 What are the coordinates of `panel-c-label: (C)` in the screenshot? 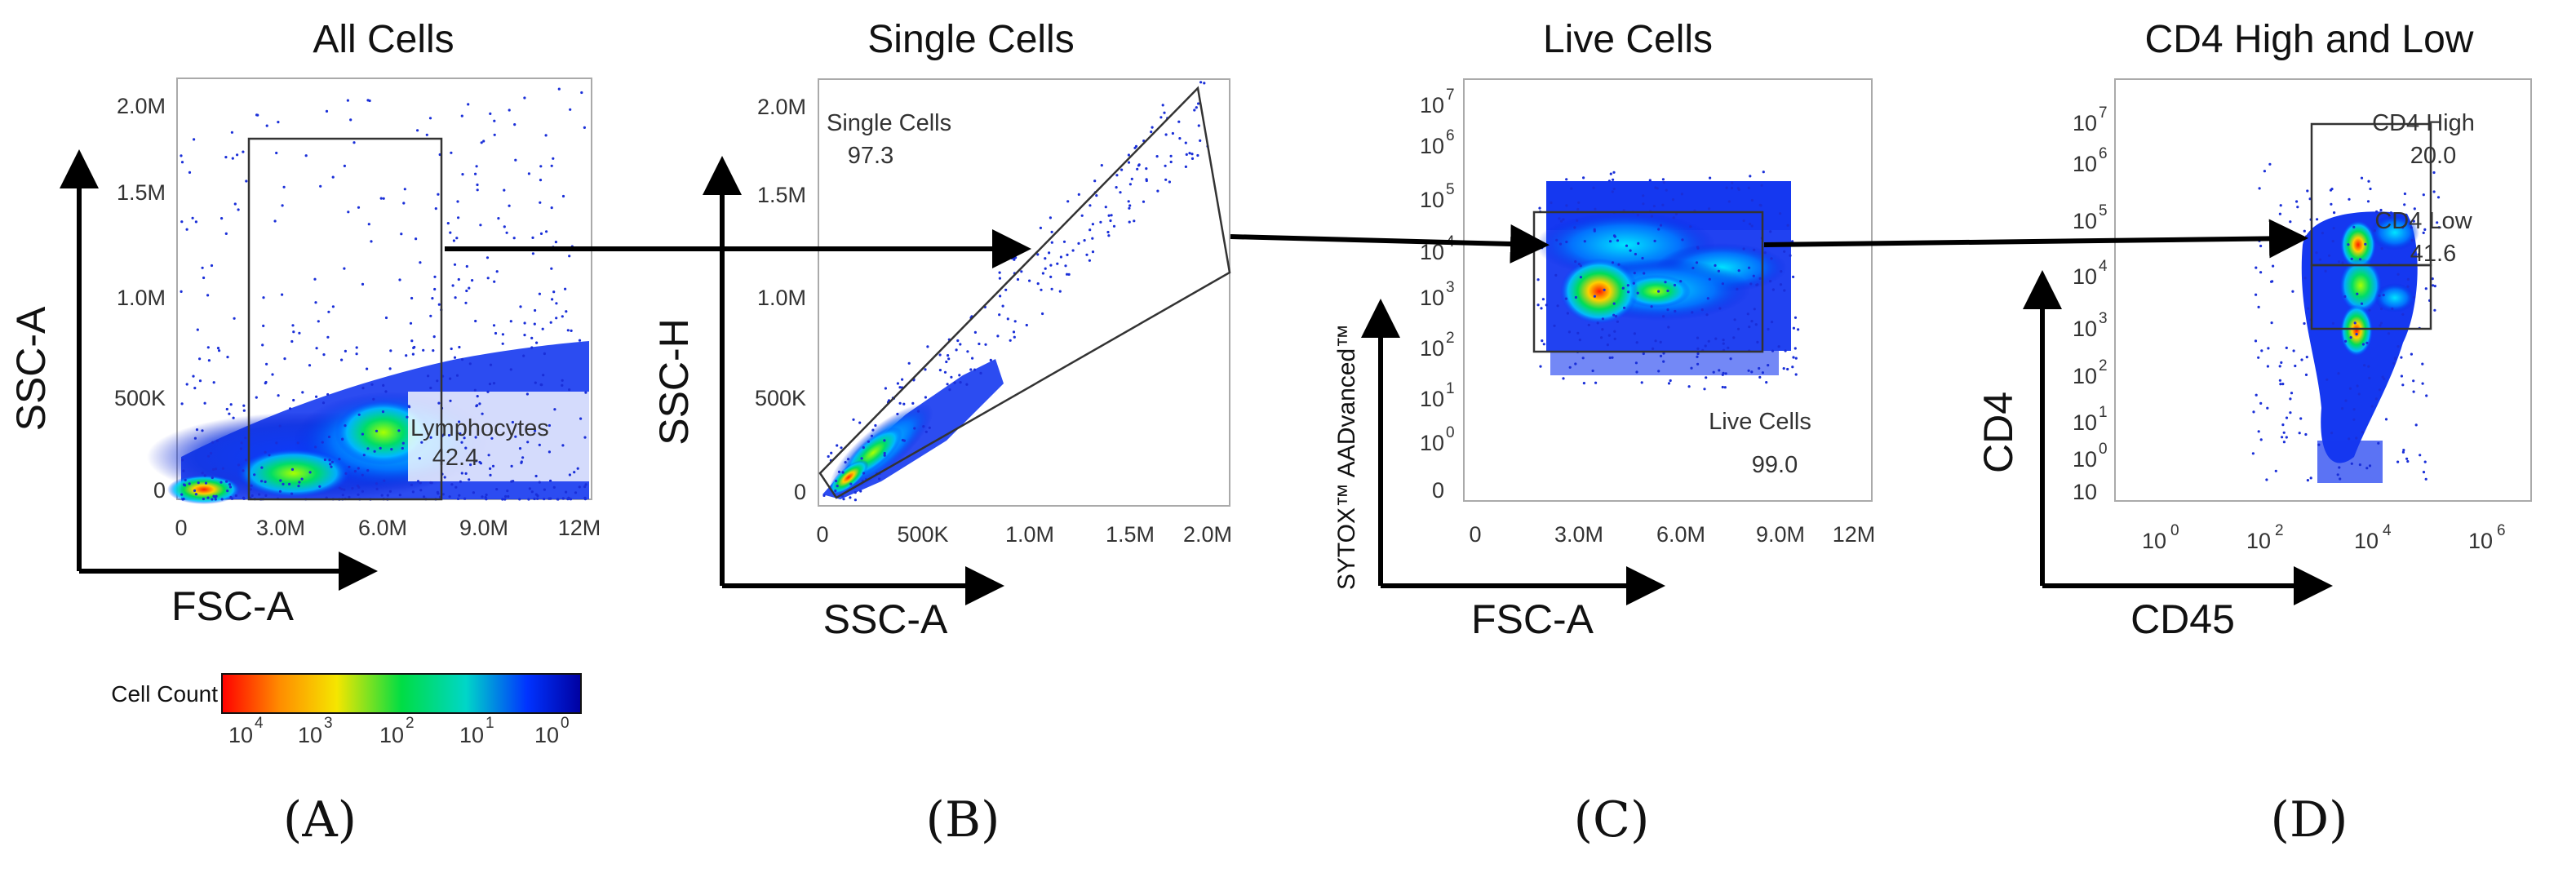 It's located at (1612, 820).